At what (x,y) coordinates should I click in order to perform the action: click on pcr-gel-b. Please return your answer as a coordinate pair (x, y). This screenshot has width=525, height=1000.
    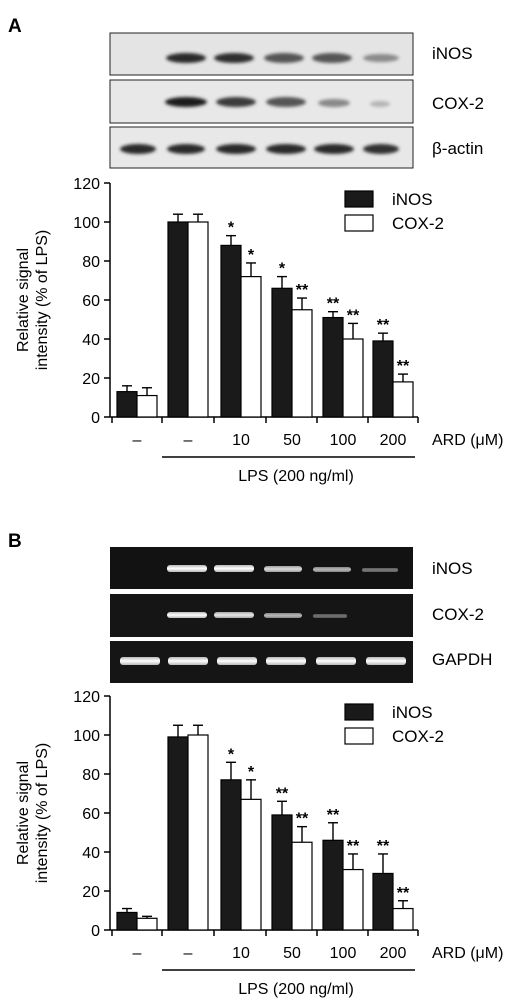
    Looking at the image, I should click on (261, 615).